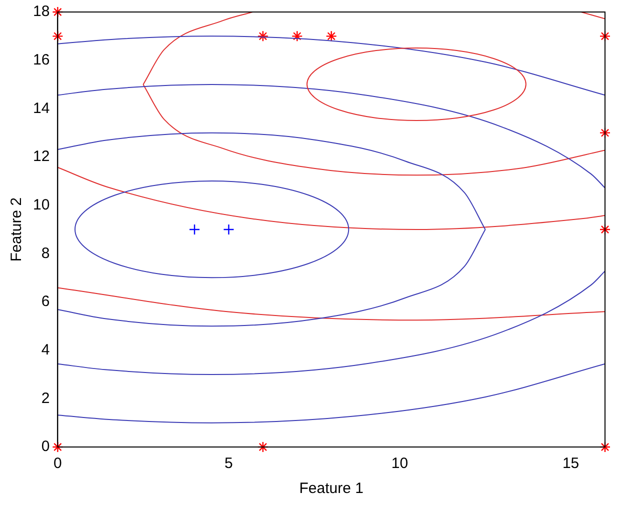  I want to click on y-tick-label: 10, so click(41, 205).